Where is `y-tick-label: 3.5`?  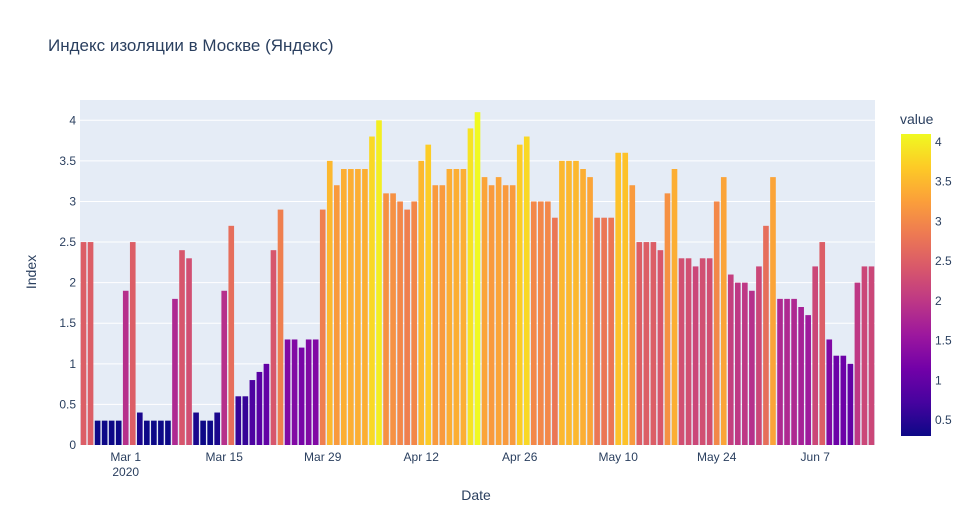
y-tick-label: 3.5 is located at coordinates (67, 161).